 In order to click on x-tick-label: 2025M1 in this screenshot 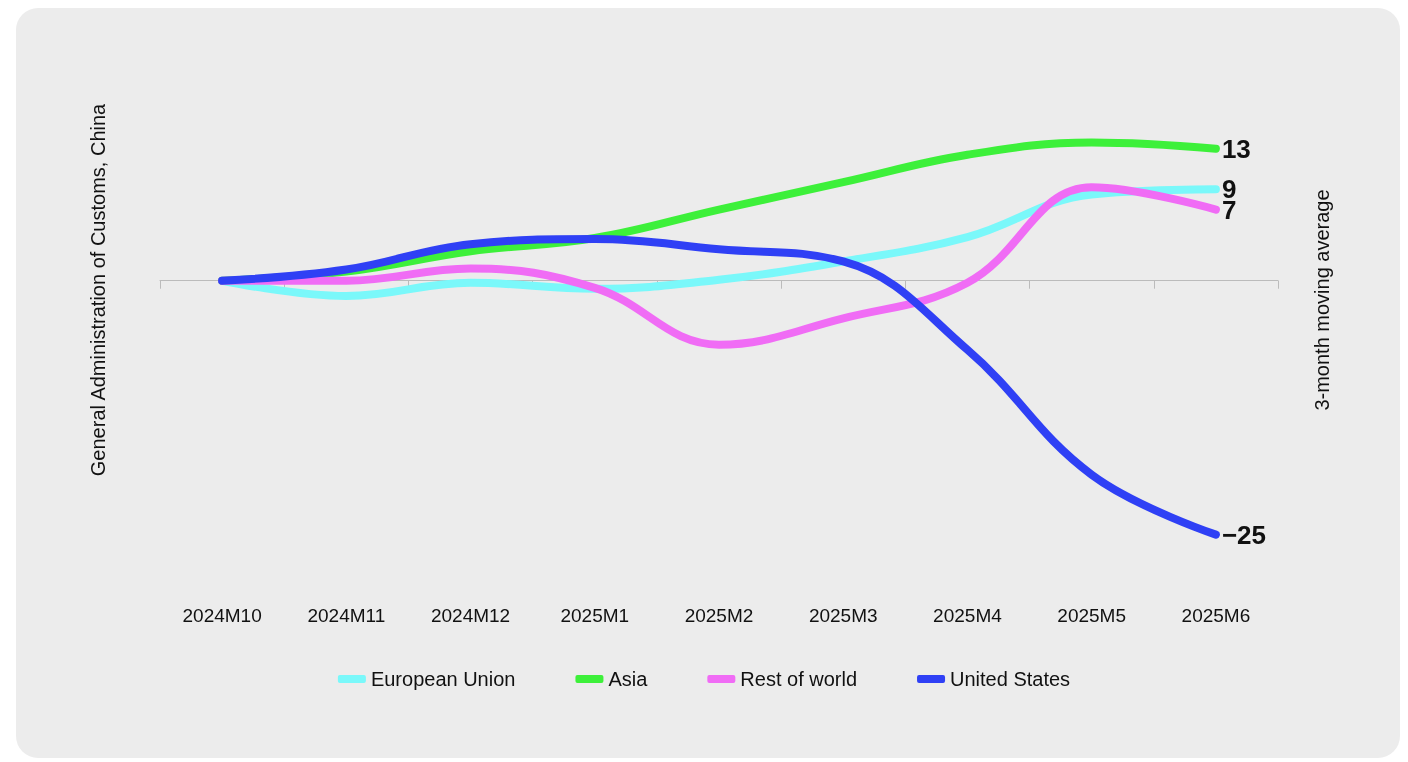, I will do `click(595, 615)`.